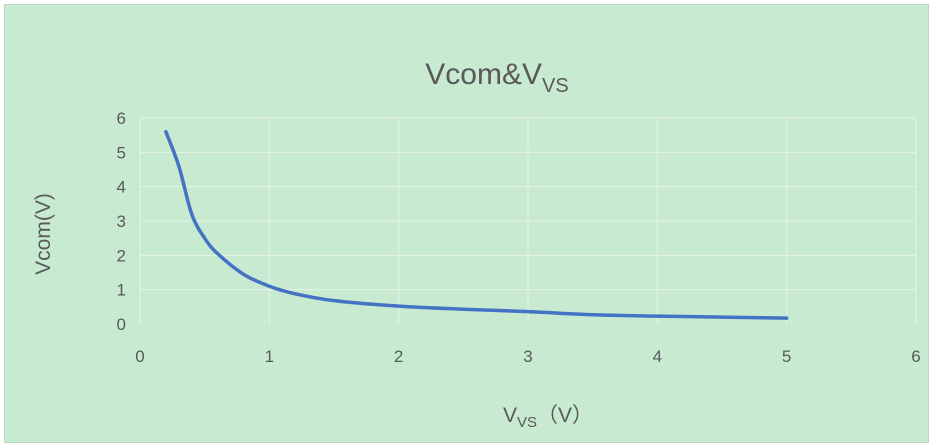 Image resolution: width=933 pixels, height=447 pixels. What do you see at coordinates (121, 324) in the screenshot?
I see `y-tick-label: 0` at bounding box center [121, 324].